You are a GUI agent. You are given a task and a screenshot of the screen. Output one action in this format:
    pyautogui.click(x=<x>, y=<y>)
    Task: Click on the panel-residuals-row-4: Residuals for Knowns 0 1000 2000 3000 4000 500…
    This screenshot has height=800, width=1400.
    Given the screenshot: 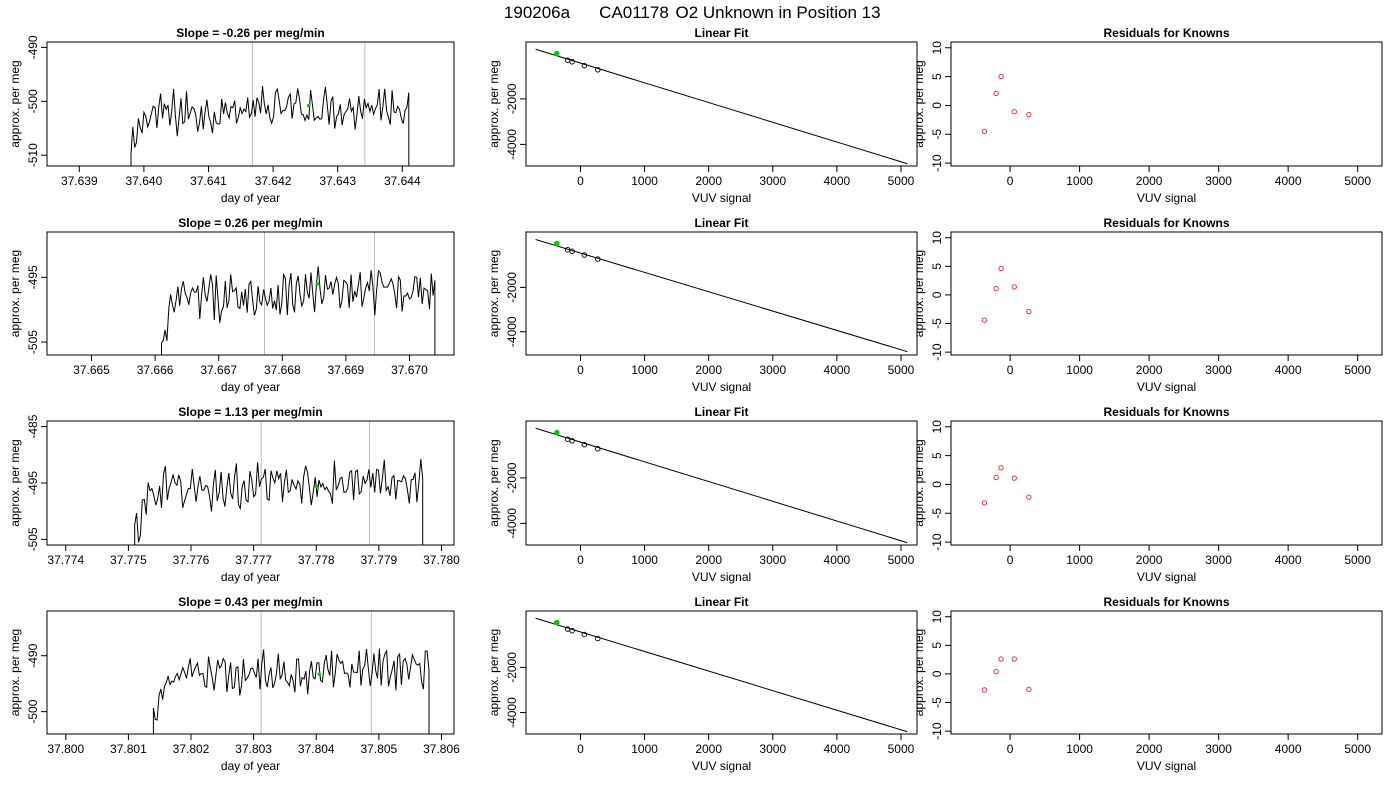 What is the action you would take?
    pyautogui.click(x=1147, y=684)
    